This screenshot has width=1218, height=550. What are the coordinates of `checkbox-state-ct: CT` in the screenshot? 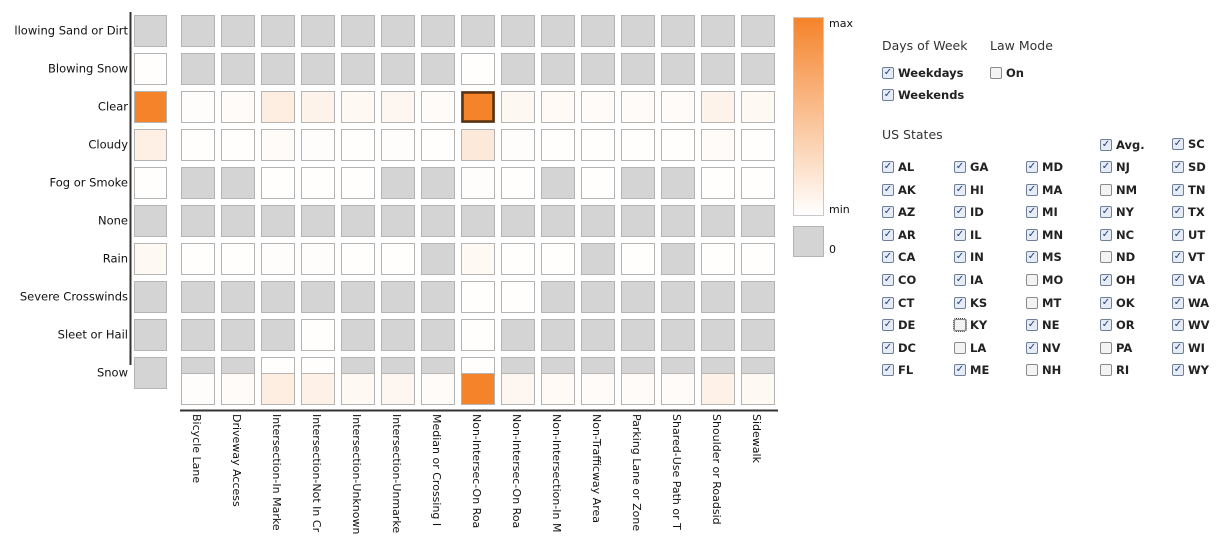 It's located at (898, 303).